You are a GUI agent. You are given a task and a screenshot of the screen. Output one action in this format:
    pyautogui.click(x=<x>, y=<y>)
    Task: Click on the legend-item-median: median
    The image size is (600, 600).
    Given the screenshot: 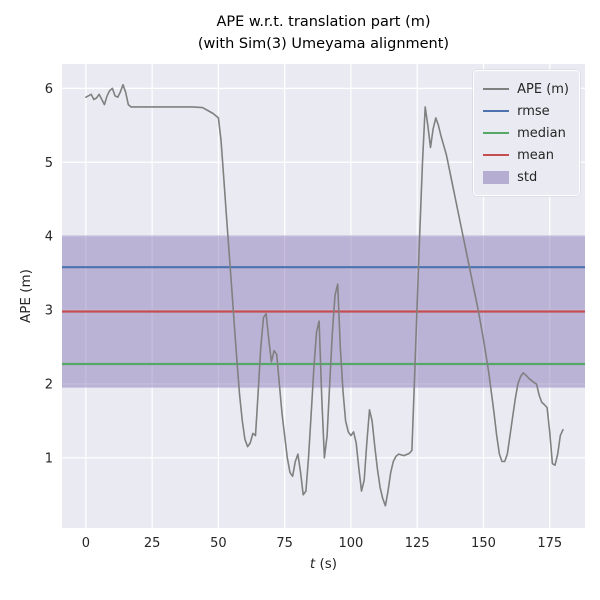 What is the action you would take?
    pyautogui.click(x=526, y=133)
    